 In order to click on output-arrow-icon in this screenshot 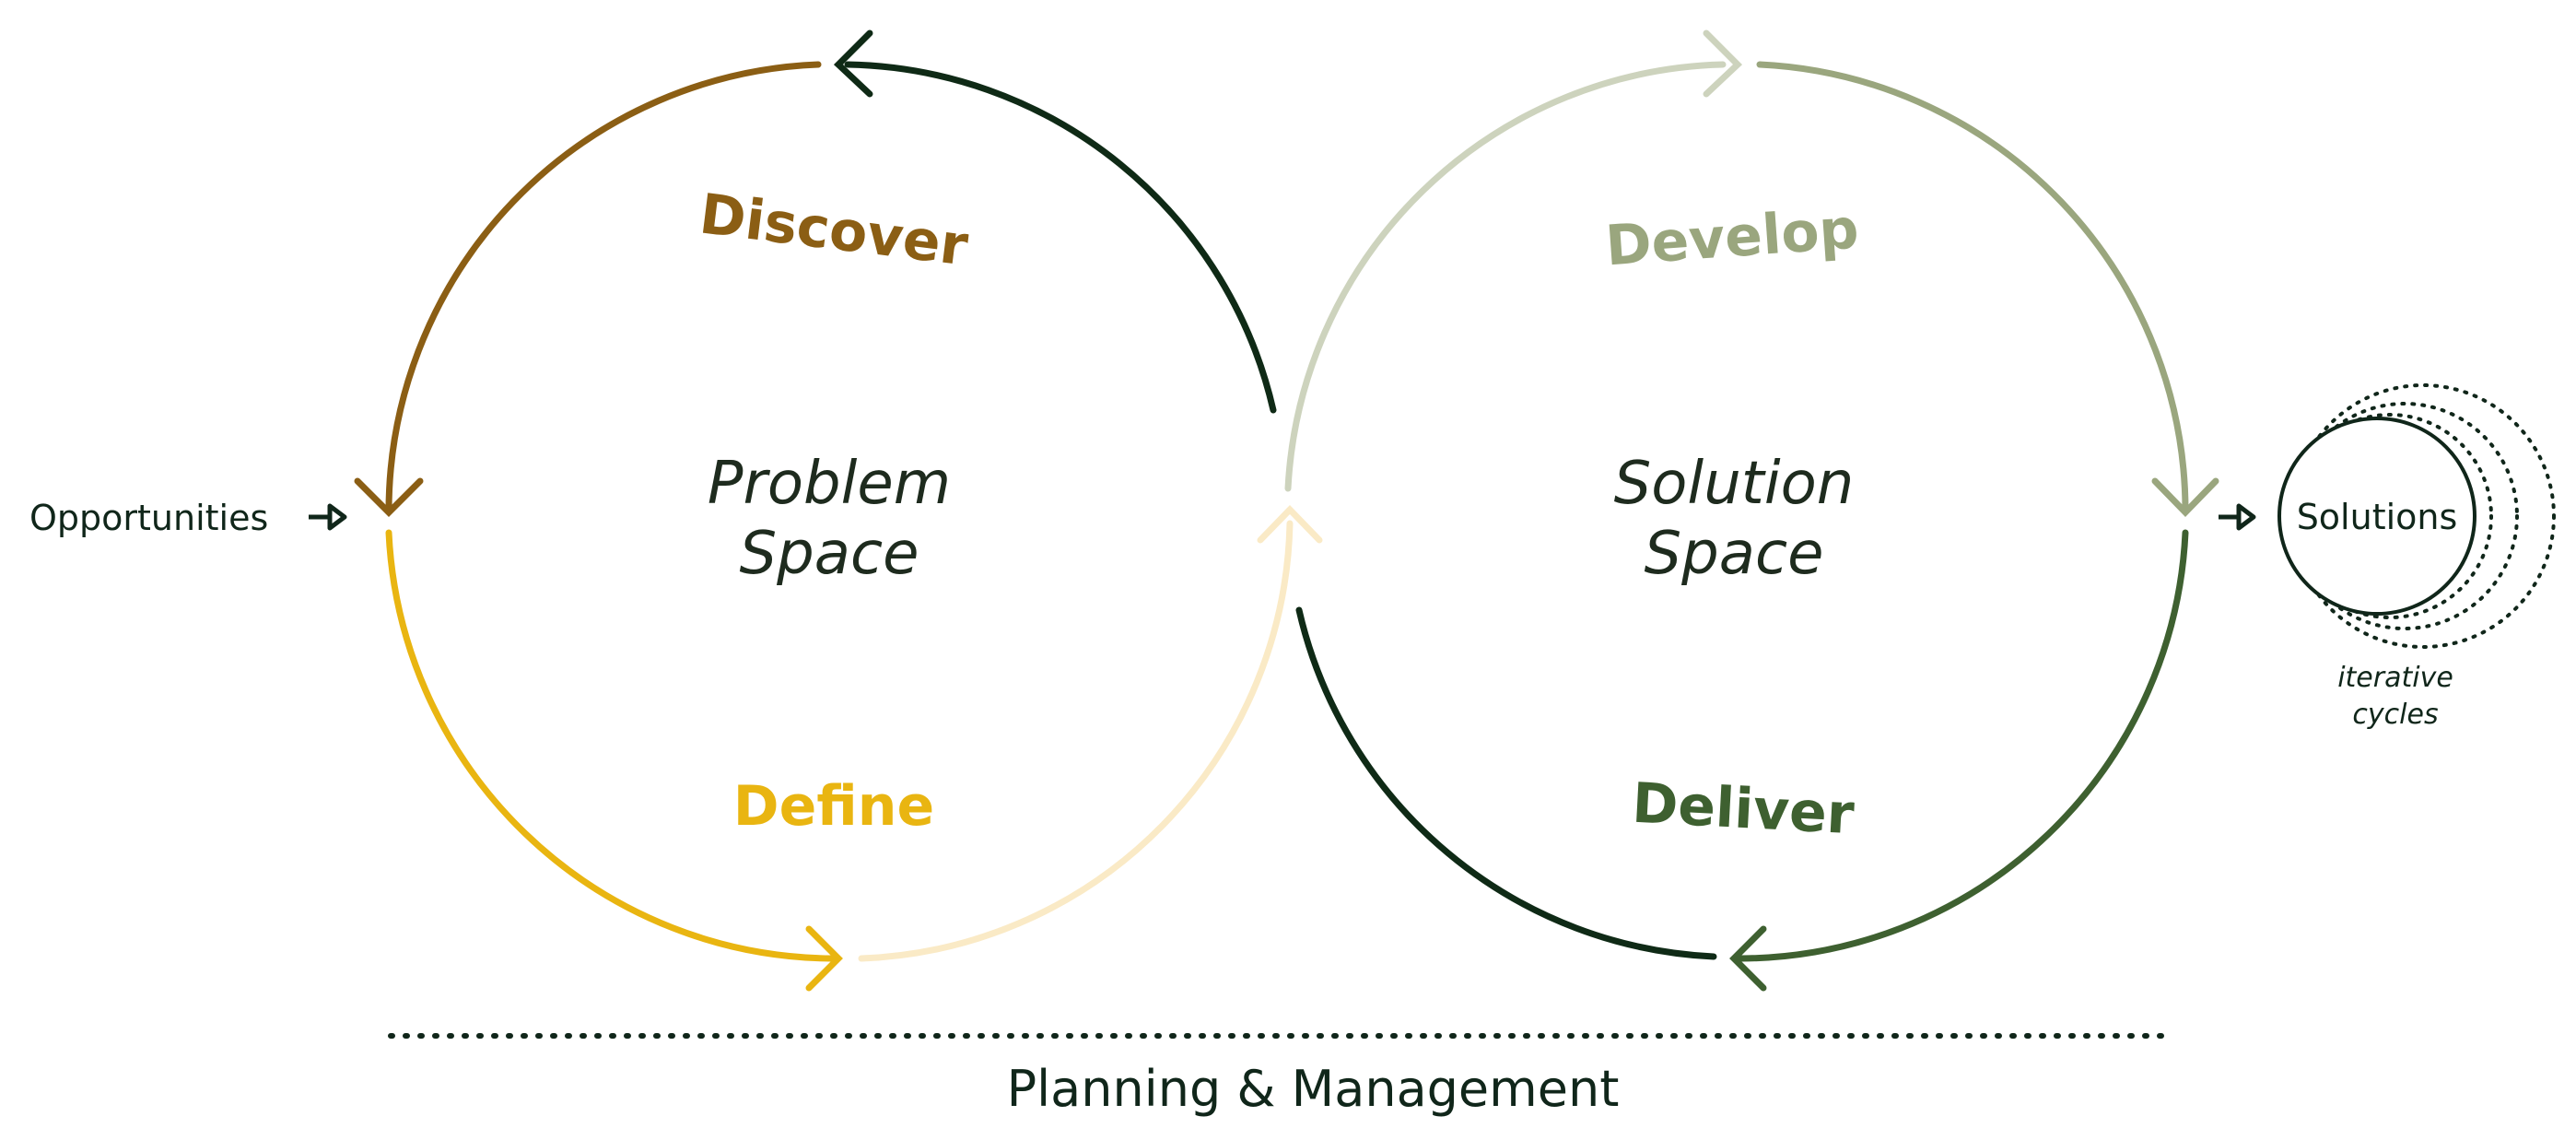, I will do `click(2237, 517)`.